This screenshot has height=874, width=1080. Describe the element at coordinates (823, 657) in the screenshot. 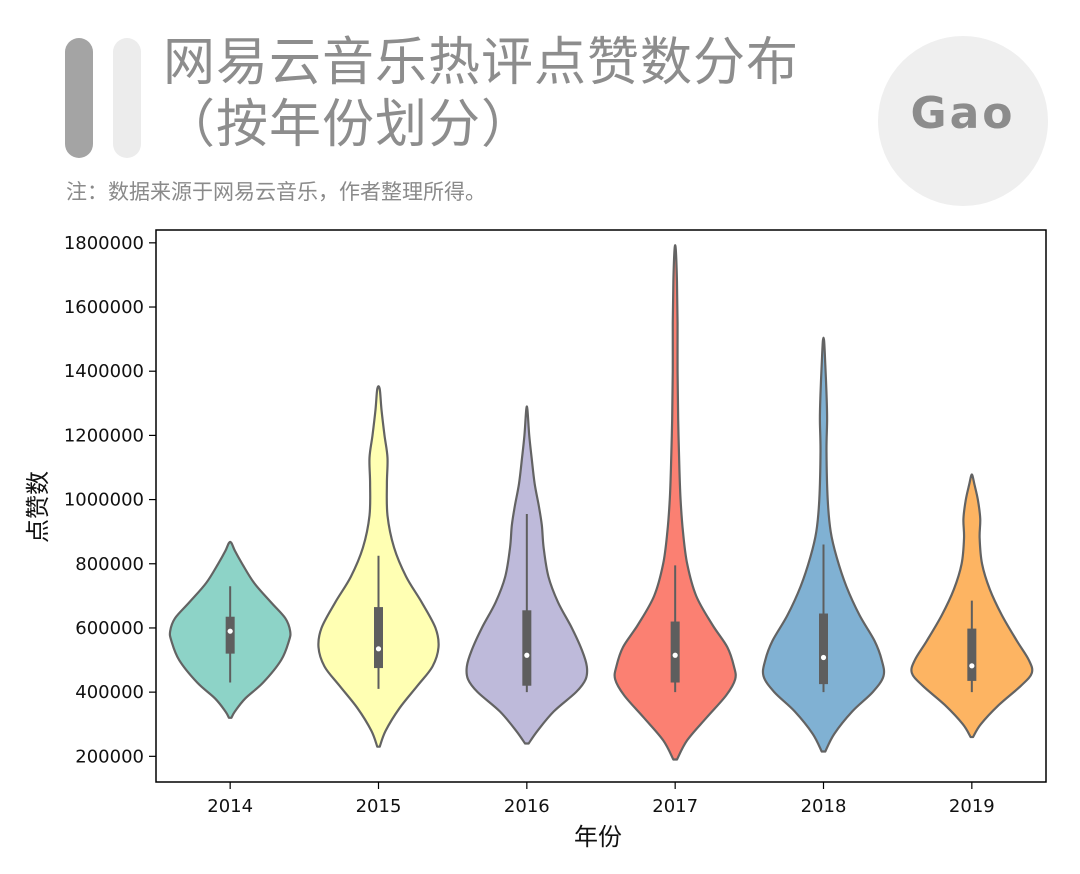

I see `median-dot-2018` at that location.